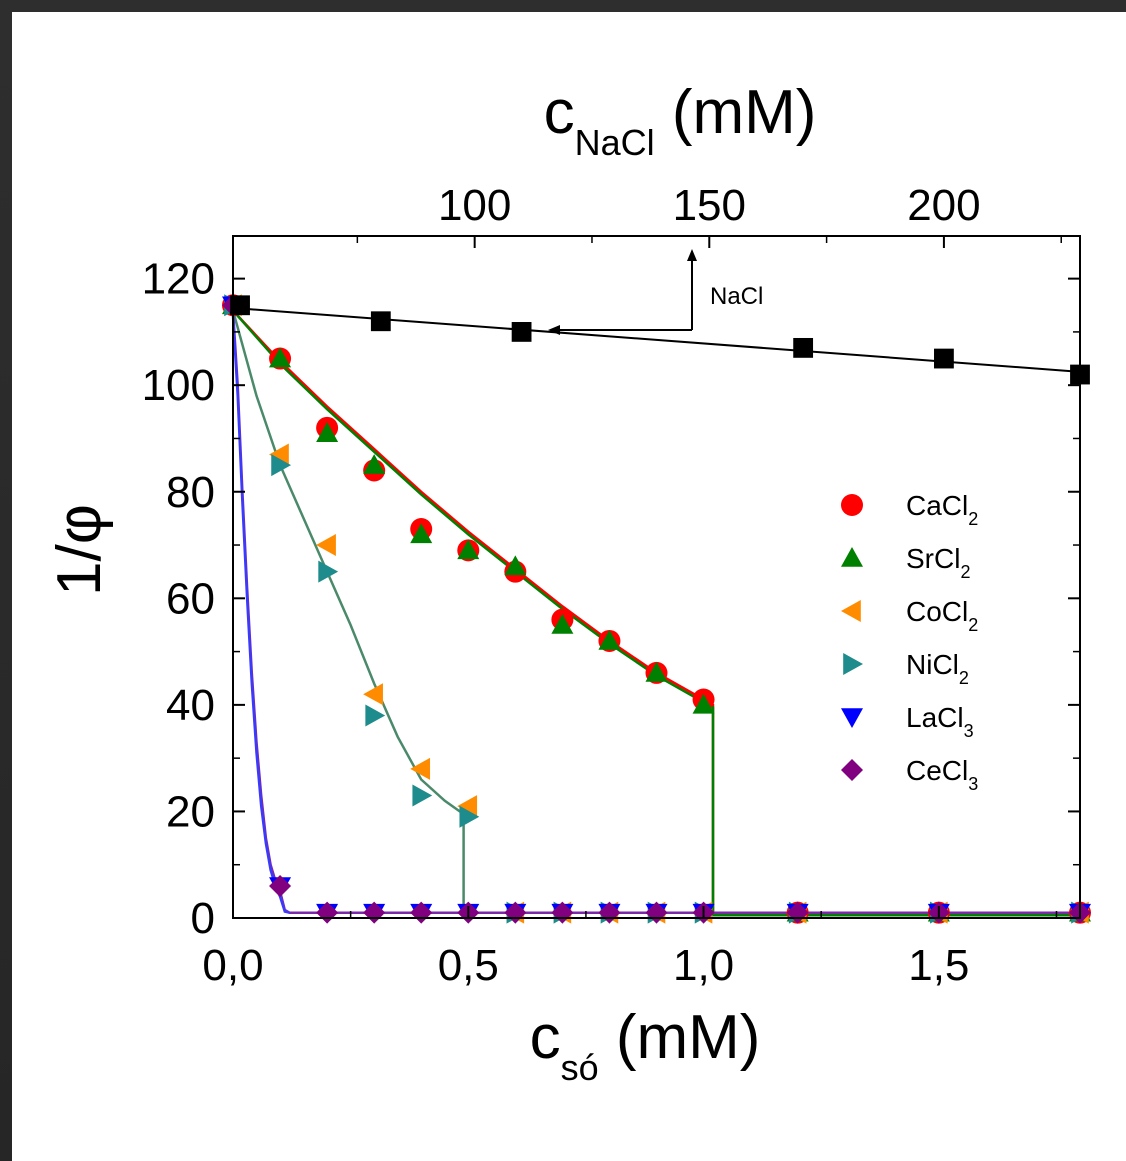 Image resolution: width=1126 pixels, height=1161 pixels. What do you see at coordinates (178, 279) in the screenshot?
I see `y-tick-label: 120` at bounding box center [178, 279].